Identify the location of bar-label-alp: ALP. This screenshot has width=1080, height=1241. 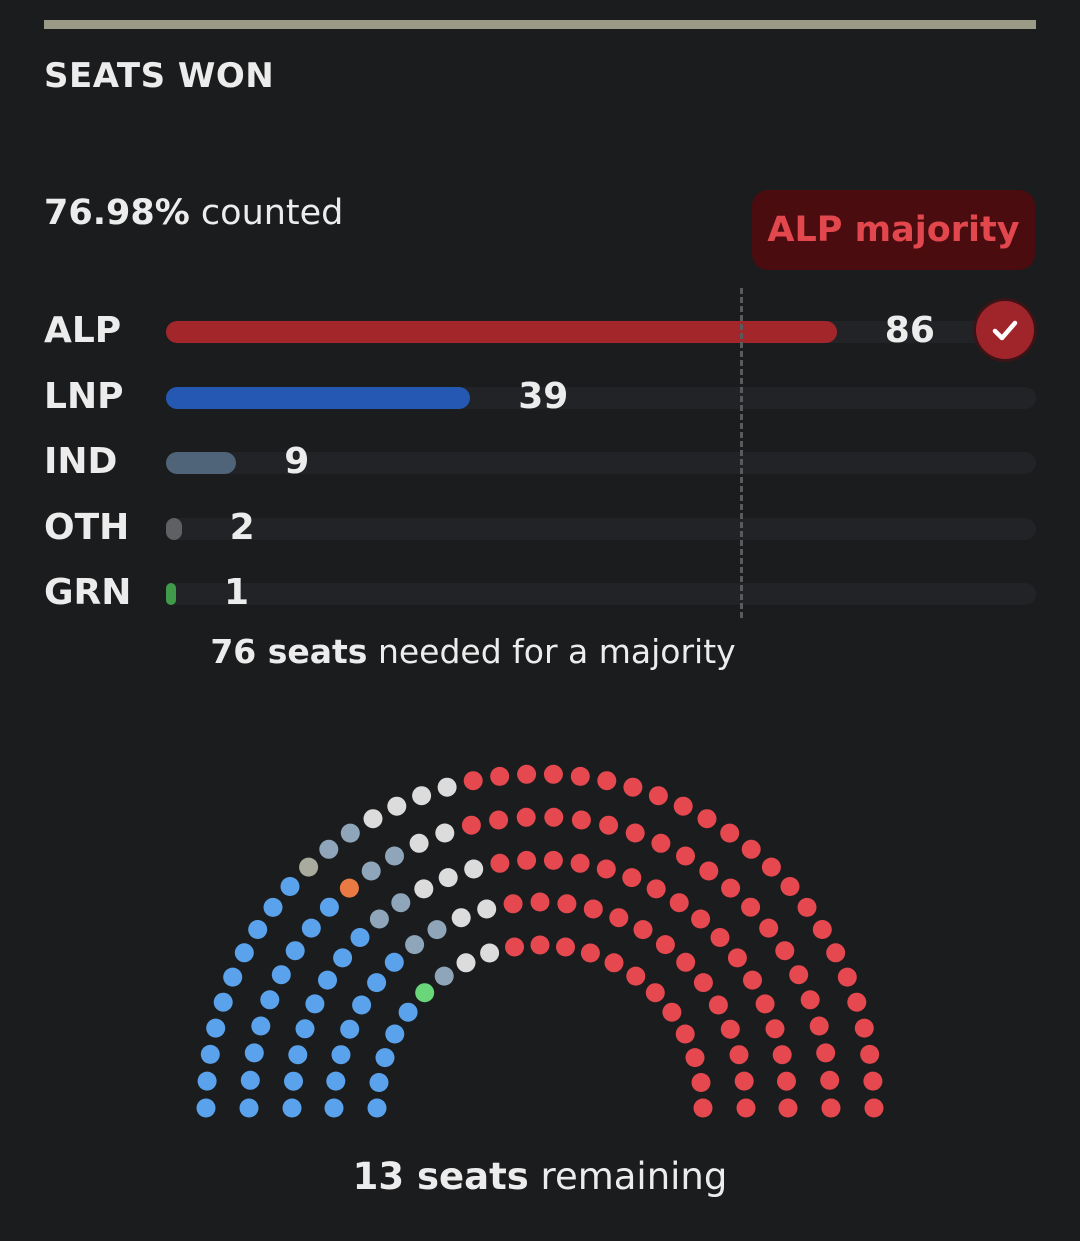
(83, 330).